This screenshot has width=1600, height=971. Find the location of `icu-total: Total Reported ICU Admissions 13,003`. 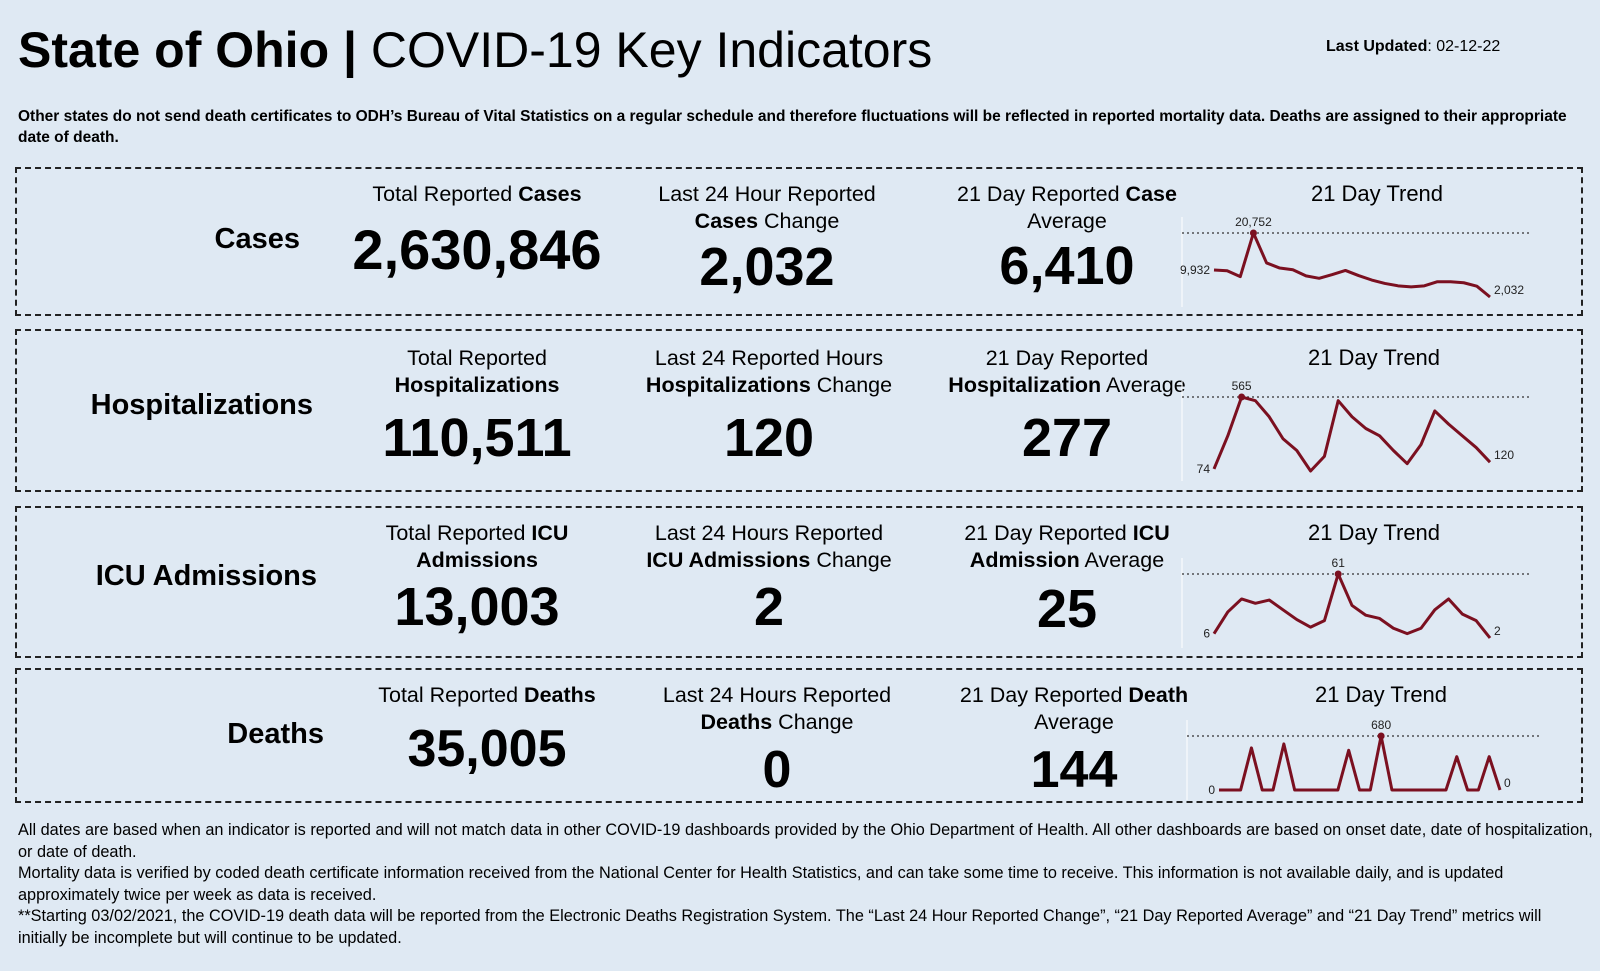

icu-total: Total Reported ICU Admissions 13,003 is located at coordinates (477, 577).